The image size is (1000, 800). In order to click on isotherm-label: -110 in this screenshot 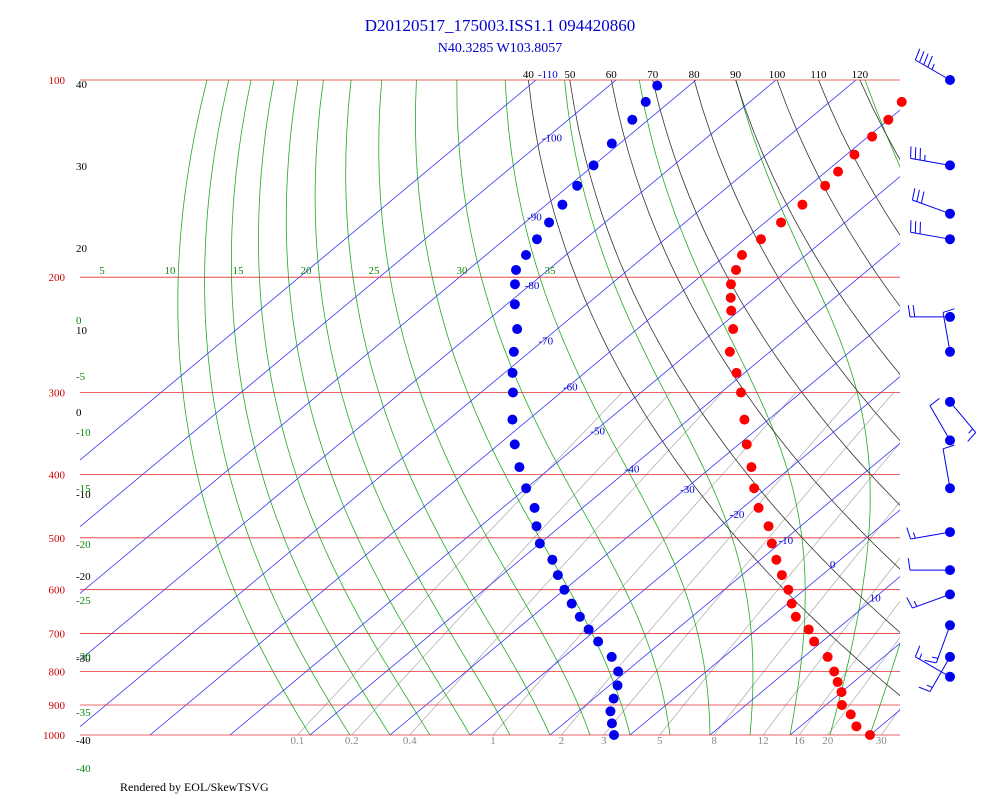, I will do `click(548, 75)`.